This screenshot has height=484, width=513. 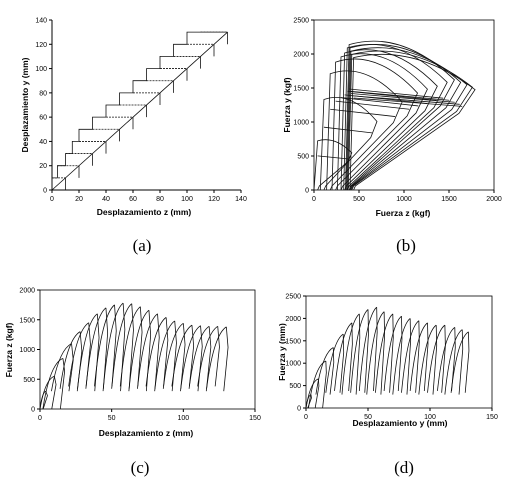 What do you see at coordinates (255, 418) in the screenshot?
I see `x-tick-label-c: 150` at bounding box center [255, 418].